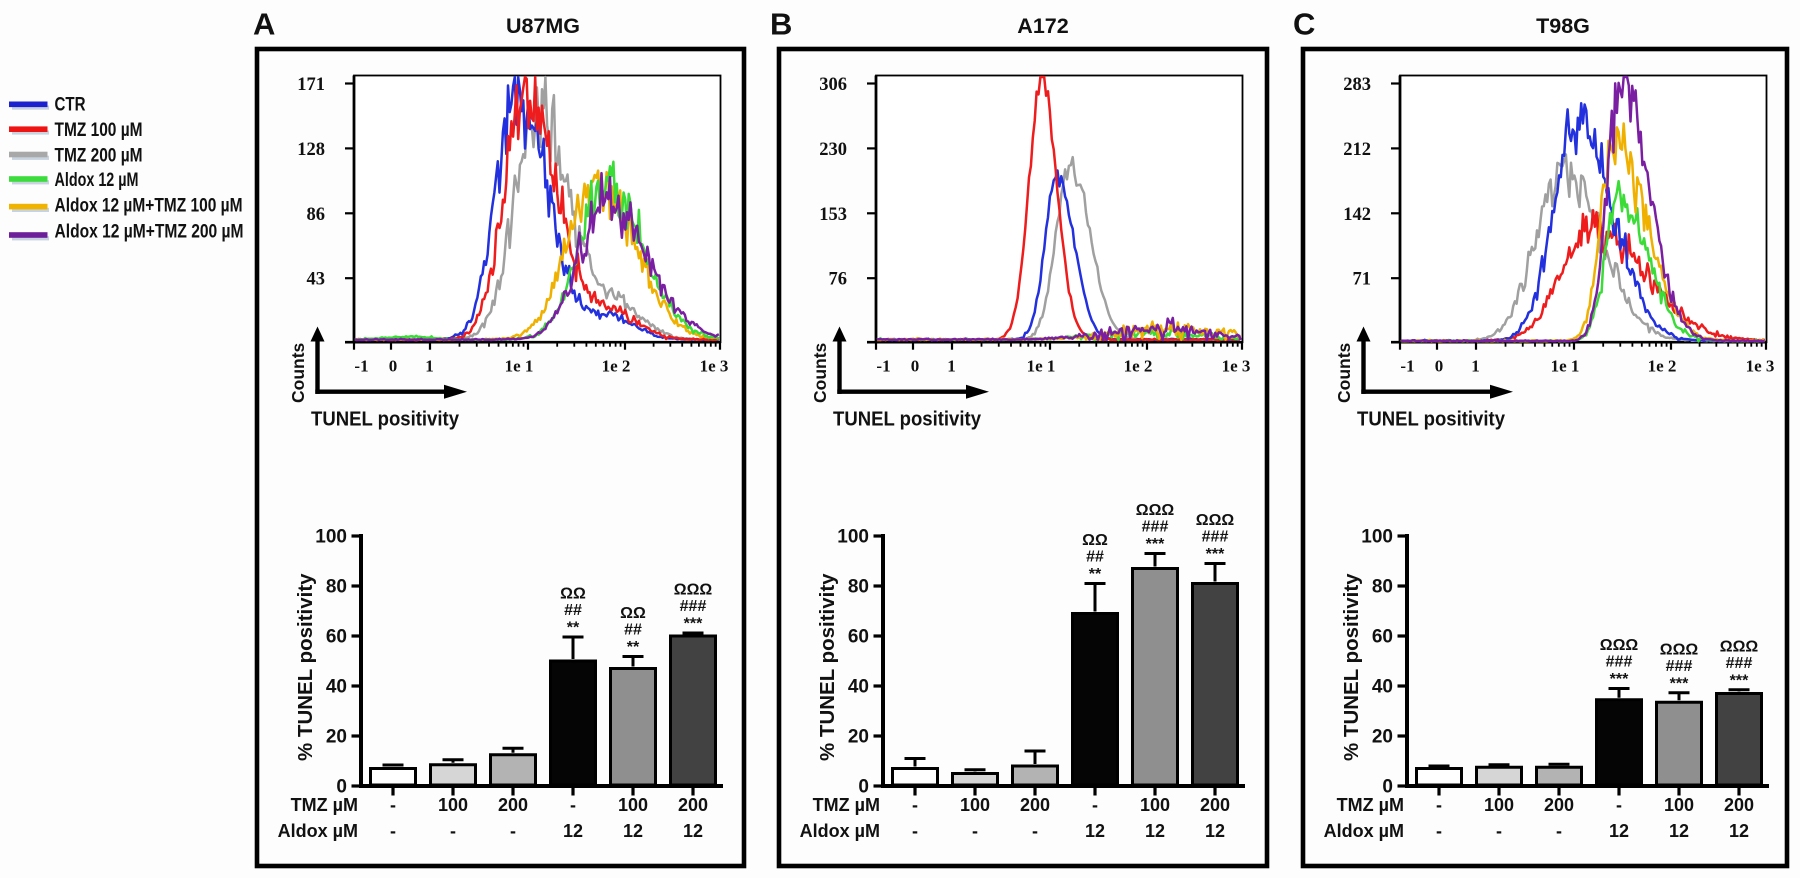 Image resolution: width=1800 pixels, height=878 pixels. Describe the element at coordinates (70, 105) in the screenshot. I see `svg-text: CTR` at that location.